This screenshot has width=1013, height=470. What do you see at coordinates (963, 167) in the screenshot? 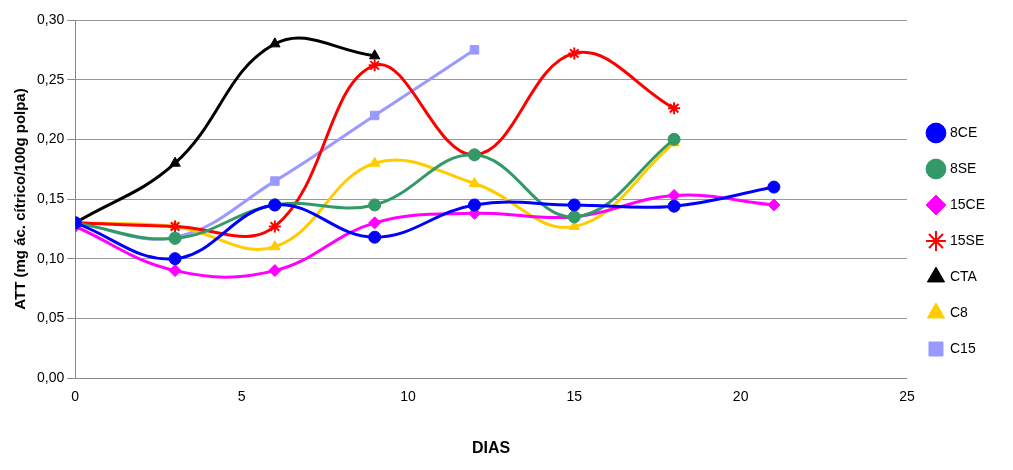
I see `legend-label: 8SE` at bounding box center [963, 167].